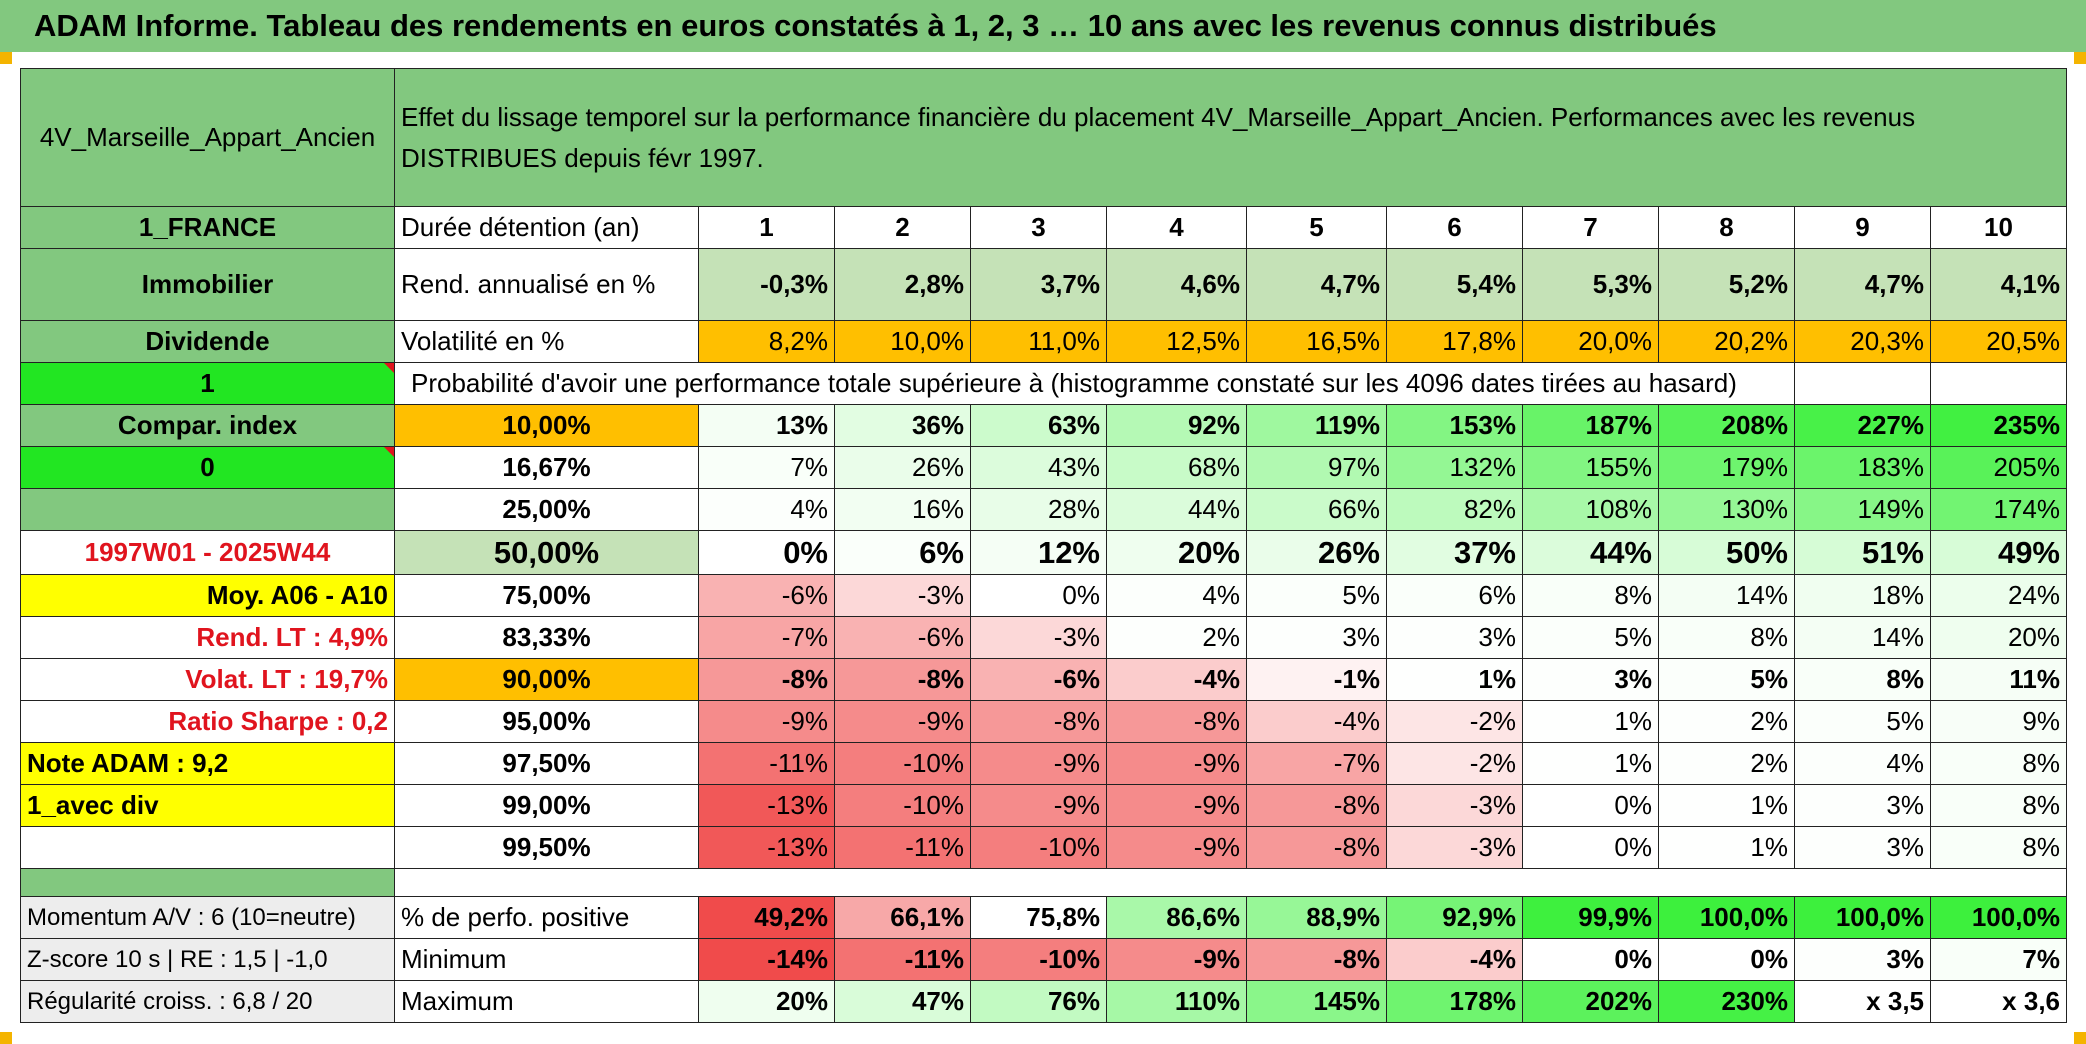 The height and width of the screenshot is (1044, 2086). I want to click on quantile-value: 66%, so click(1316, 509).